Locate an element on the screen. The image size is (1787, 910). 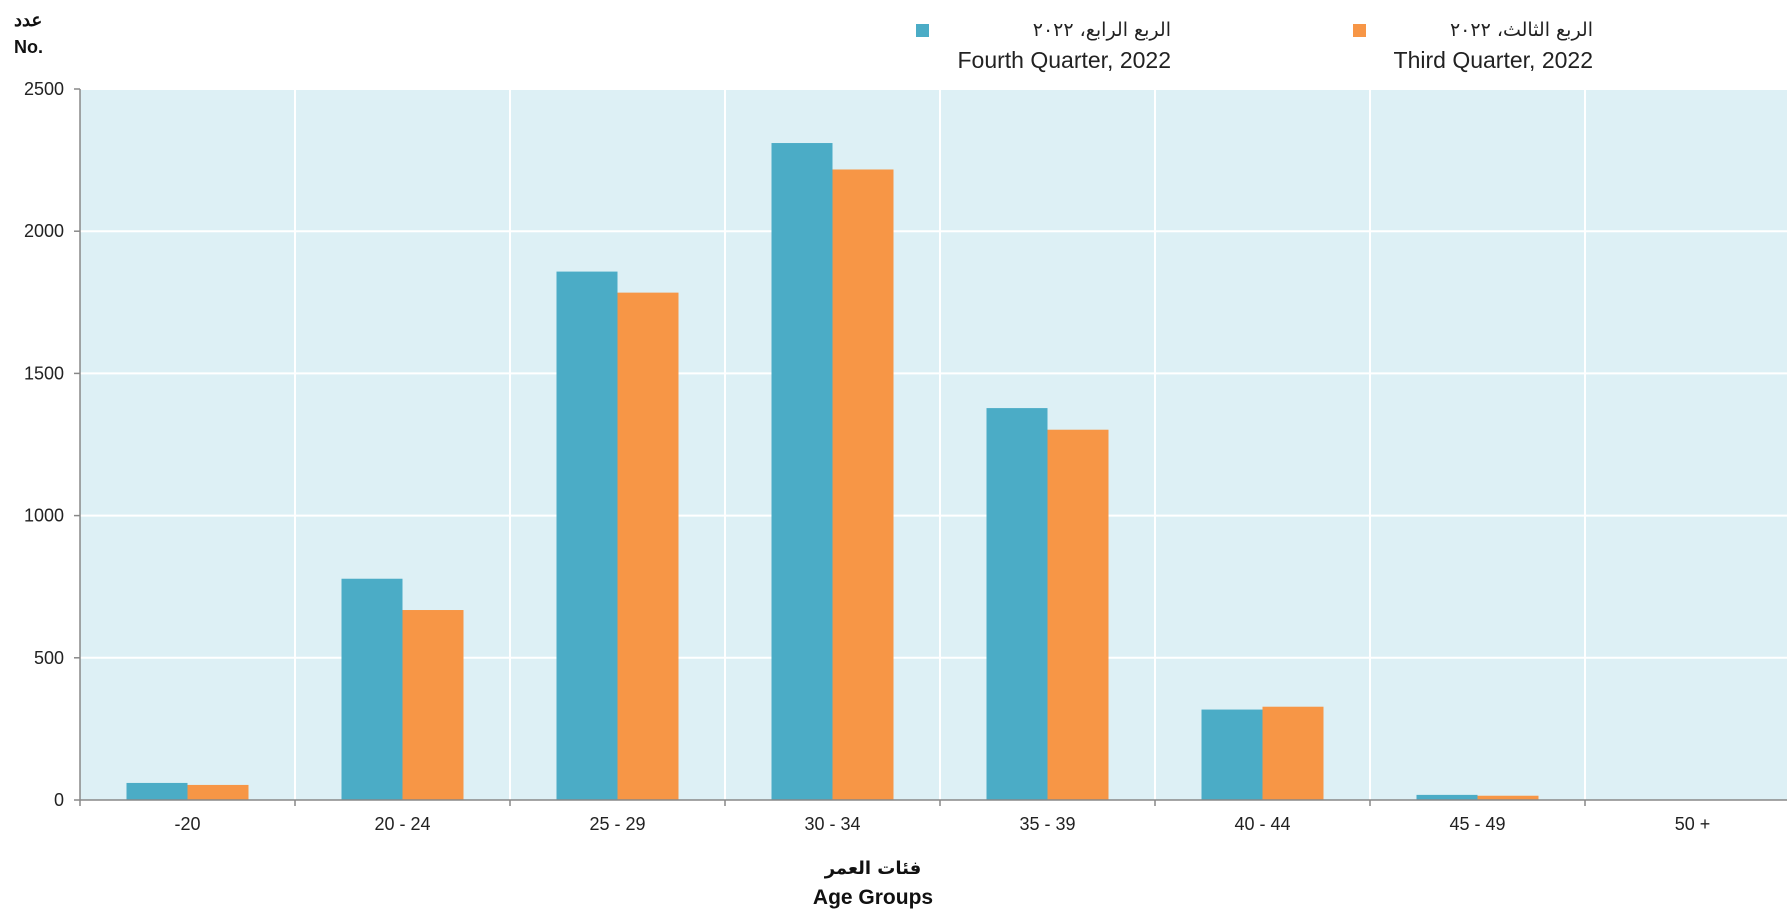
y-tick-labels: 0 500 1000 1500 2000 2500 is located at coordinates (44, 444).